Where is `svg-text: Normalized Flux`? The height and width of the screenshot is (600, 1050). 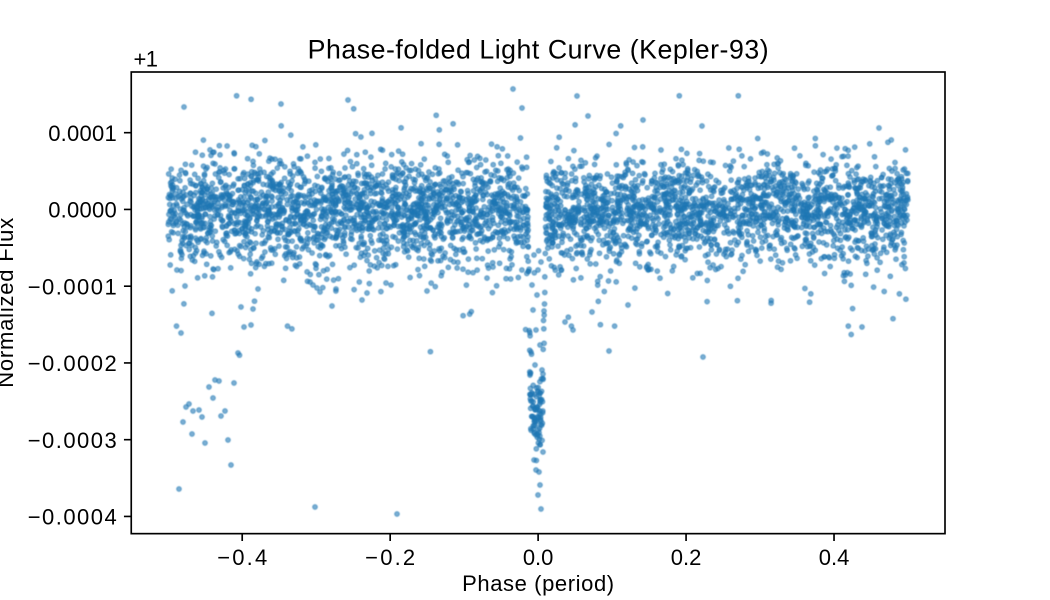 svg-text: Normalized Flux is located at coordinates (9, 303).